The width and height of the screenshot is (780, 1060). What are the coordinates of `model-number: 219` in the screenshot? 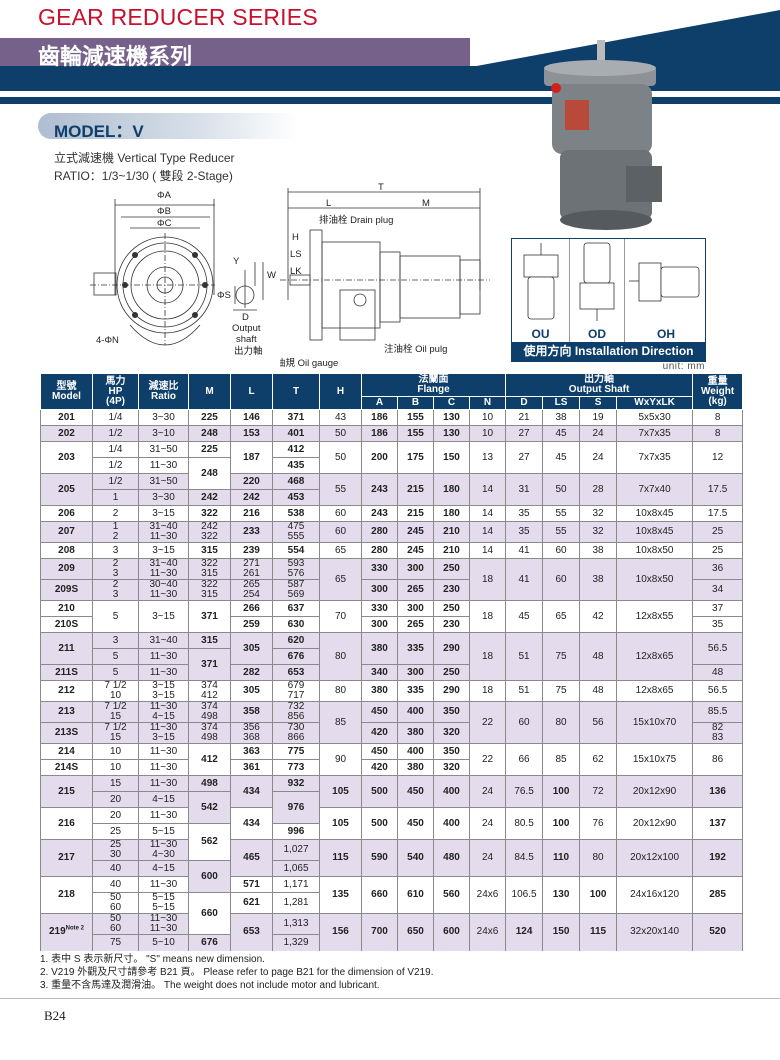 It's located at (57, 932).